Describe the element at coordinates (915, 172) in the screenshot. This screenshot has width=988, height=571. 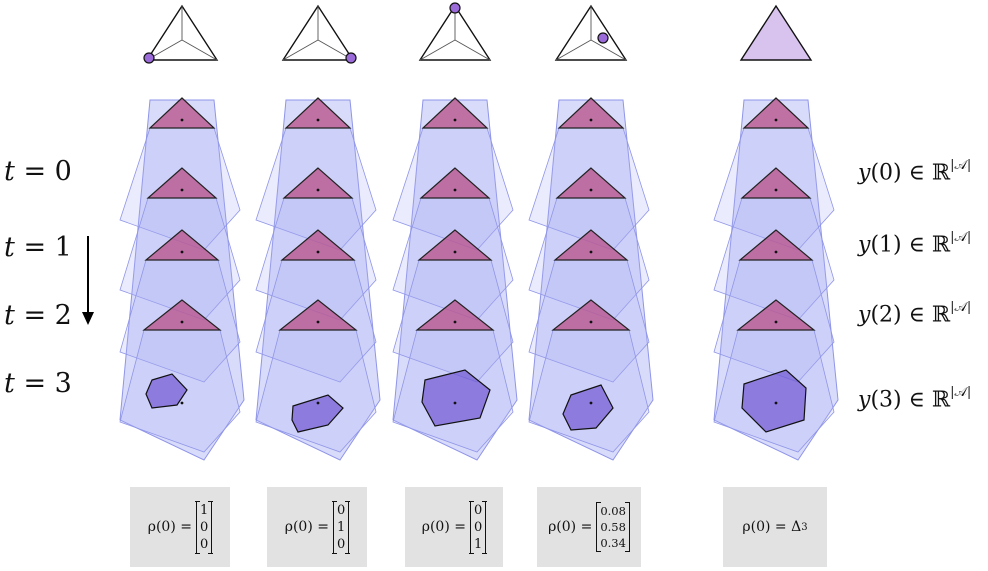
I see `output-label-0: y(0) ∈ ℝ|𝒜|` at that location.